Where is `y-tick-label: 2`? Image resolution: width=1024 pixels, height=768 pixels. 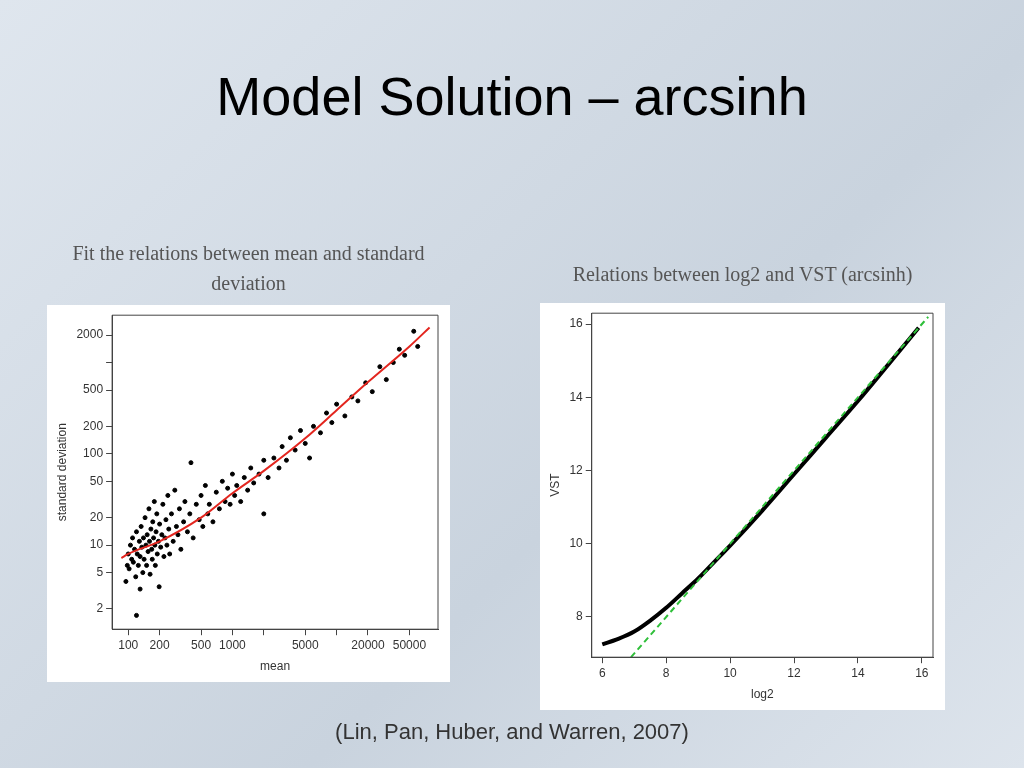
y-tick-label: 2 is located at coordinates (100, 608).